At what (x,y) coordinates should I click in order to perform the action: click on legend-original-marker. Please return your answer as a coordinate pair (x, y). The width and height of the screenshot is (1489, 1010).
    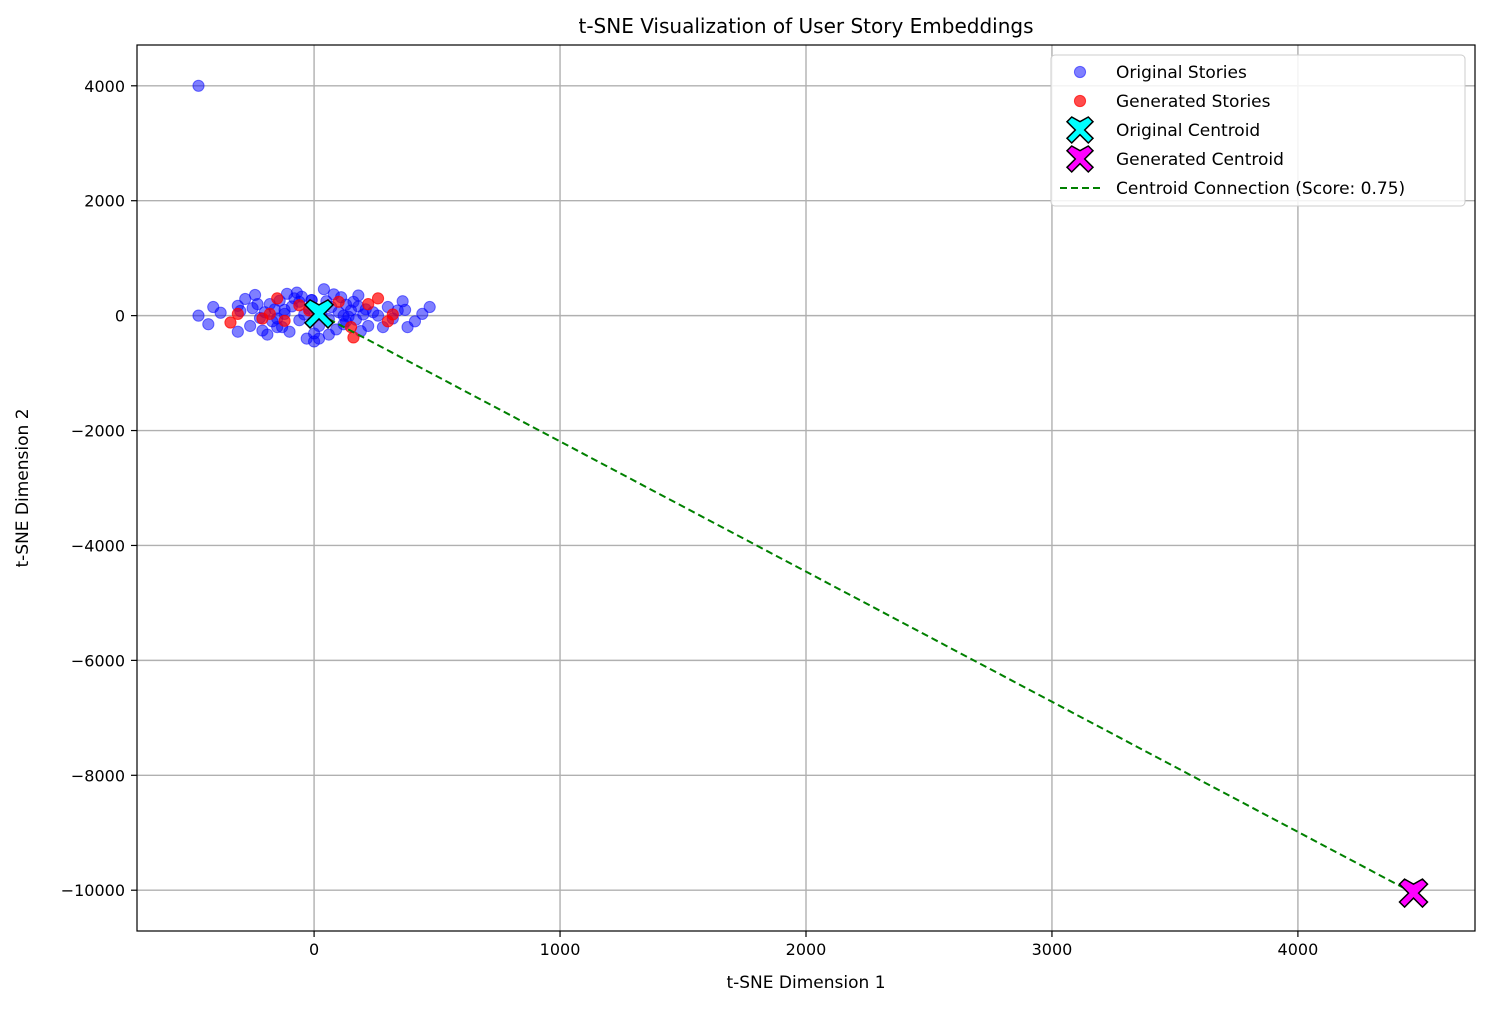
    Looking at the image, I should click on (1080, 72).